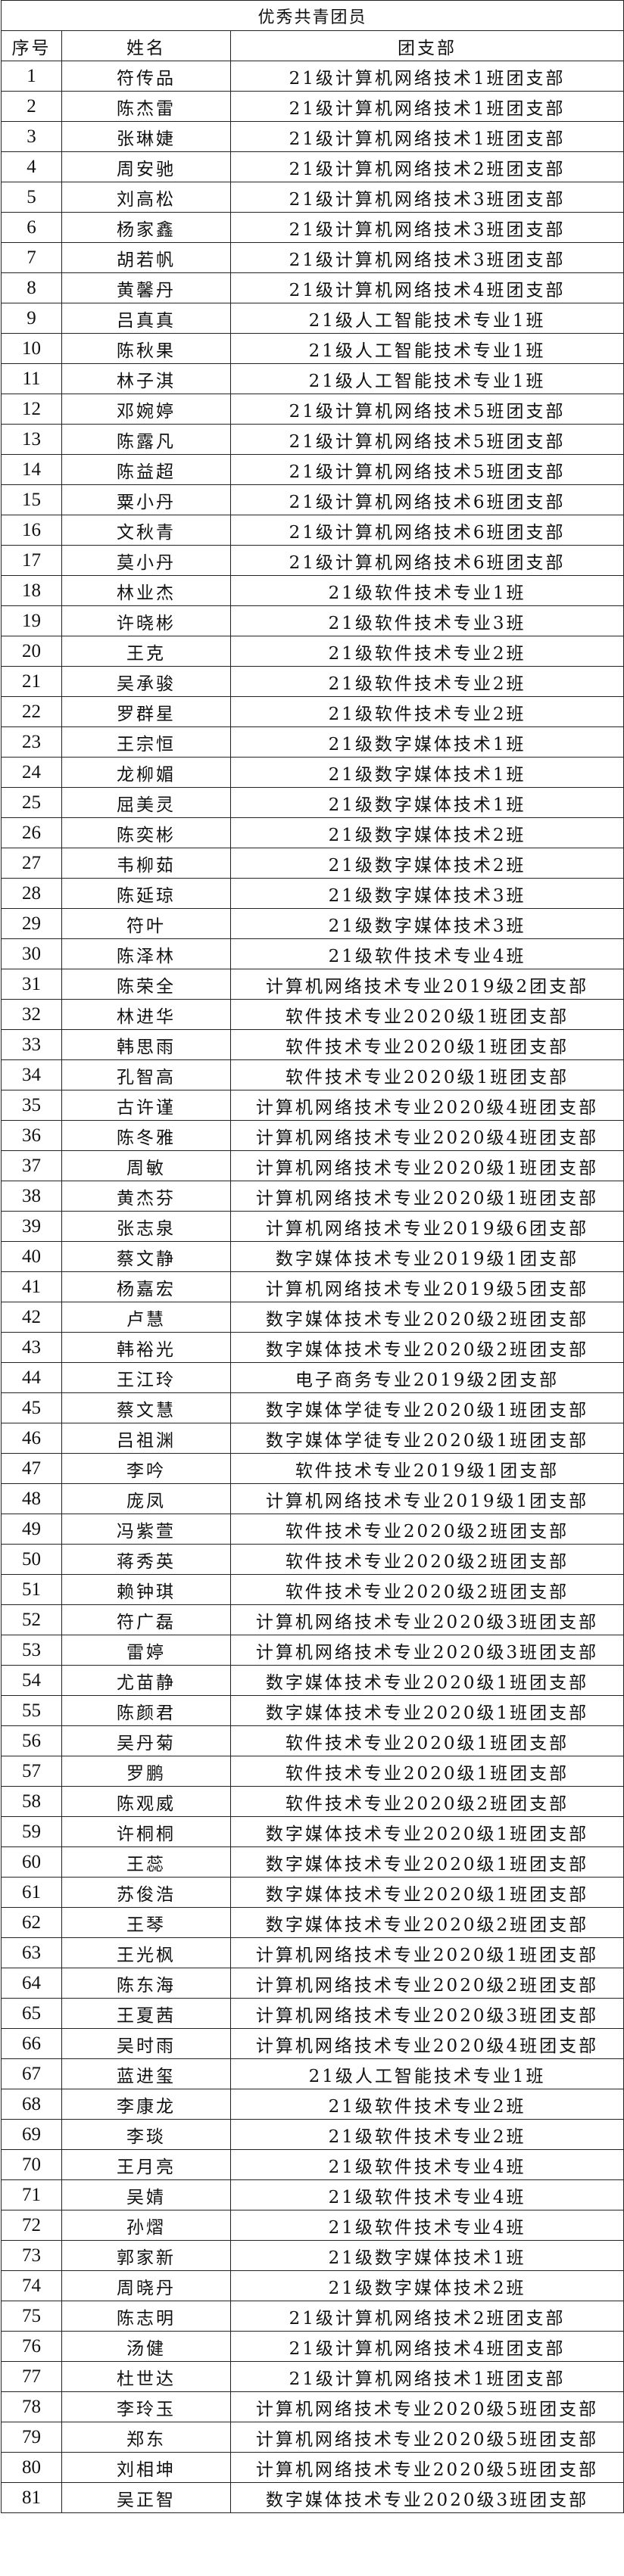  What do you see at coordinates (146, 500) in the screenshot?
I see `member-name: 粟小丹` at bounding box center [146, 500].